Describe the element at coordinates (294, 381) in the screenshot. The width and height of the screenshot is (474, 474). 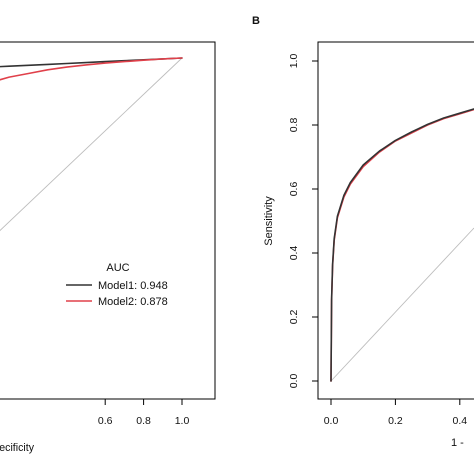
I see `panel-b-y-tick-label: 0.0` at that location.